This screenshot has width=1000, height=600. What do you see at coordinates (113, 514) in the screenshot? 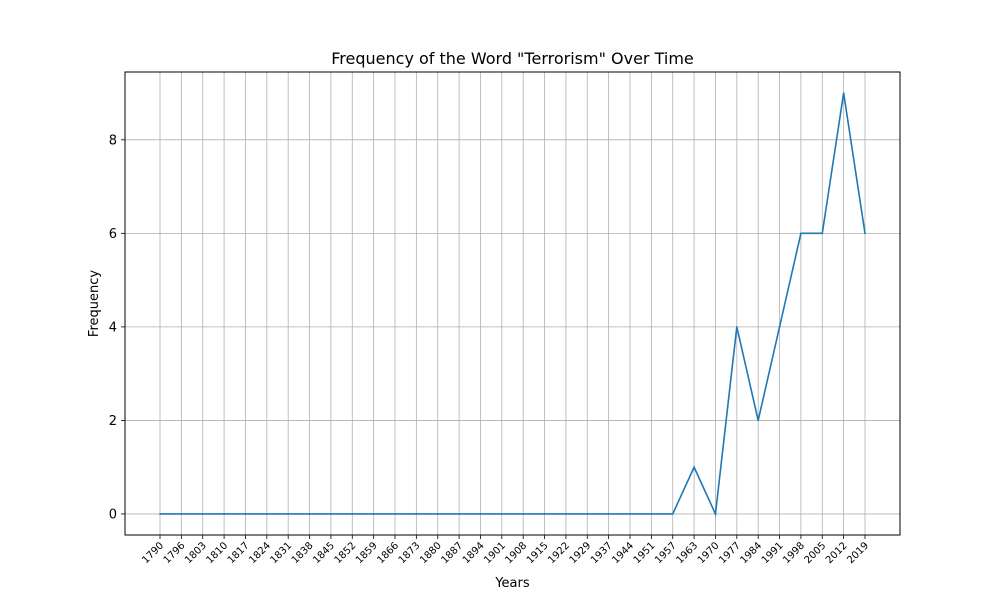
I see `y-tick-label: 0` at bounding box center [113, 514].